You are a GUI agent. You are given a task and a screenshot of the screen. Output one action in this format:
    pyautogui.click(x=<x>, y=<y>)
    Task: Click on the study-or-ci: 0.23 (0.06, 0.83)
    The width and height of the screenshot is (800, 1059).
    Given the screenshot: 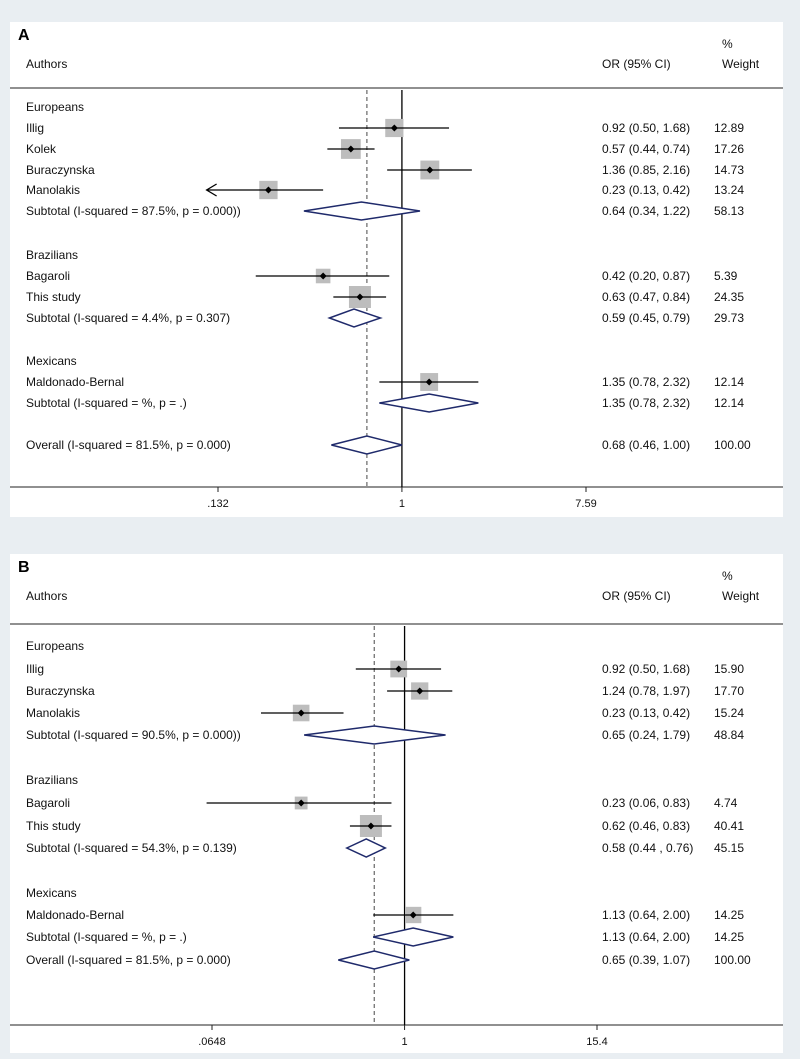 What is the action you would take?
    pyautogui.click(x=646, y=803)
    